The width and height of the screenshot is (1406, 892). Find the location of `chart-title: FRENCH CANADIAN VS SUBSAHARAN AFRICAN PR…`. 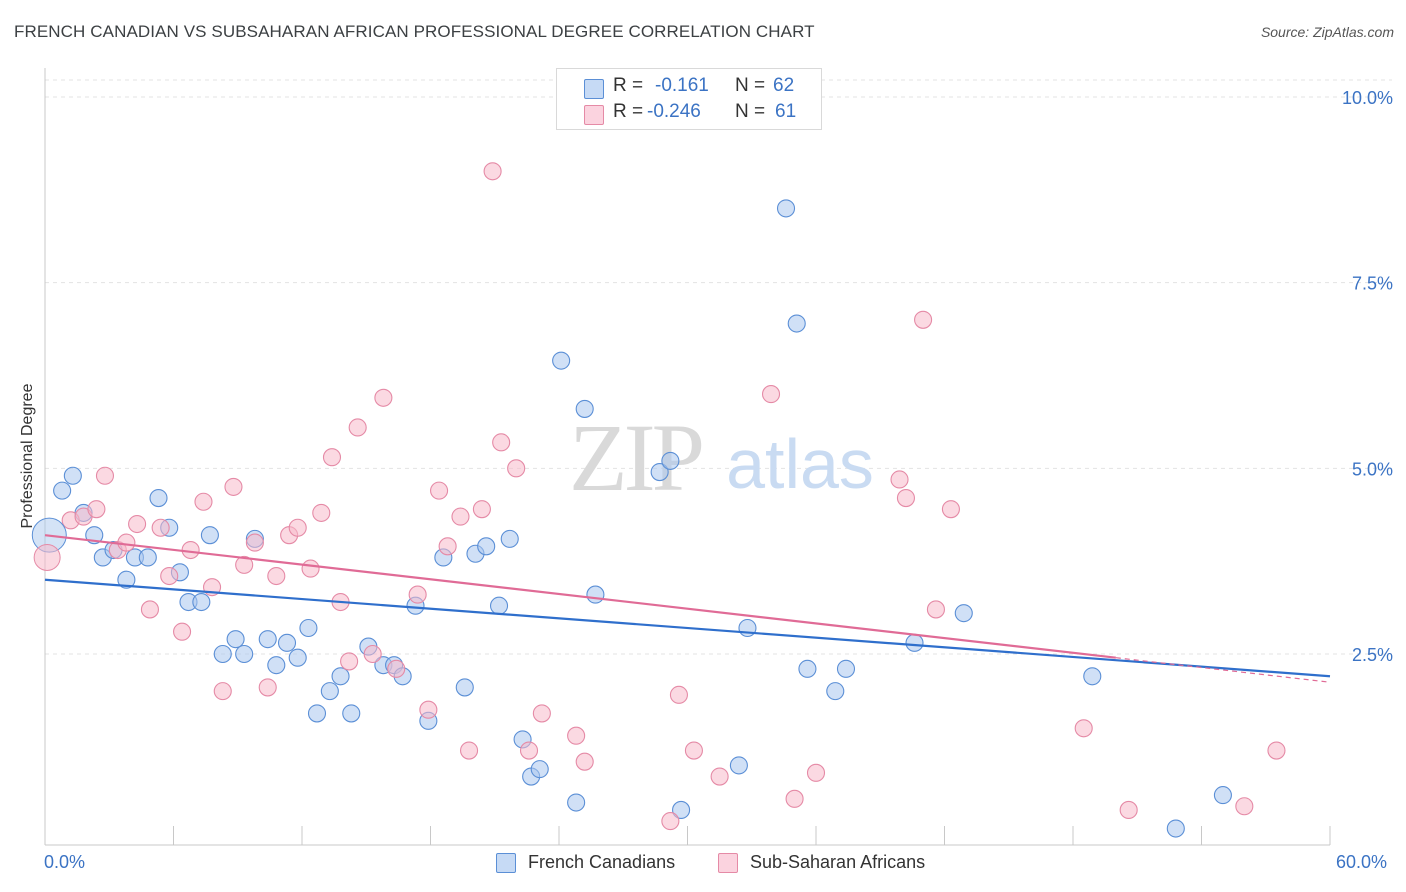

chart-title: FRENCH CANADIAN VS SUBSAHARAN AFRICAN PR… is located at coordinates (414, 31).